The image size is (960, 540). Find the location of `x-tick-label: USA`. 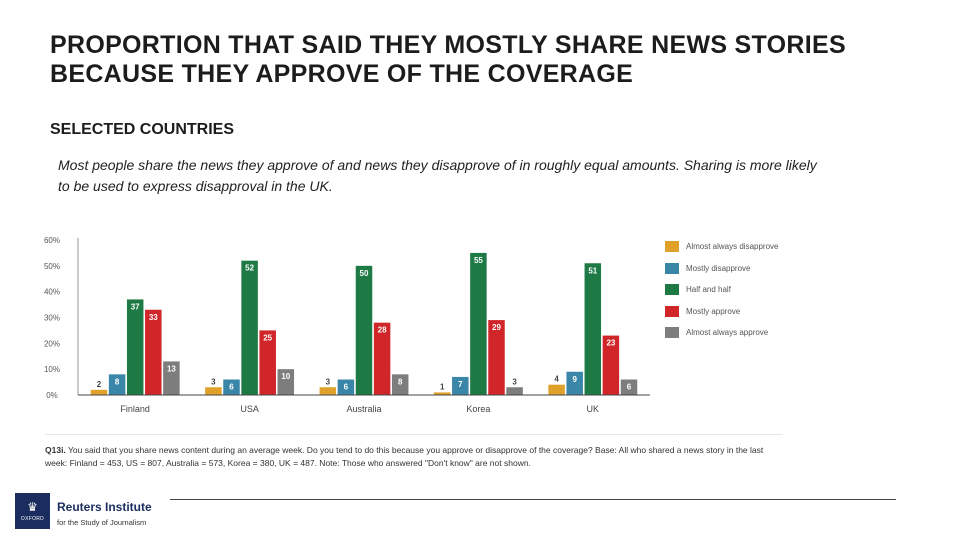

x-tick-label: USA is located at coordinates (249, 409).